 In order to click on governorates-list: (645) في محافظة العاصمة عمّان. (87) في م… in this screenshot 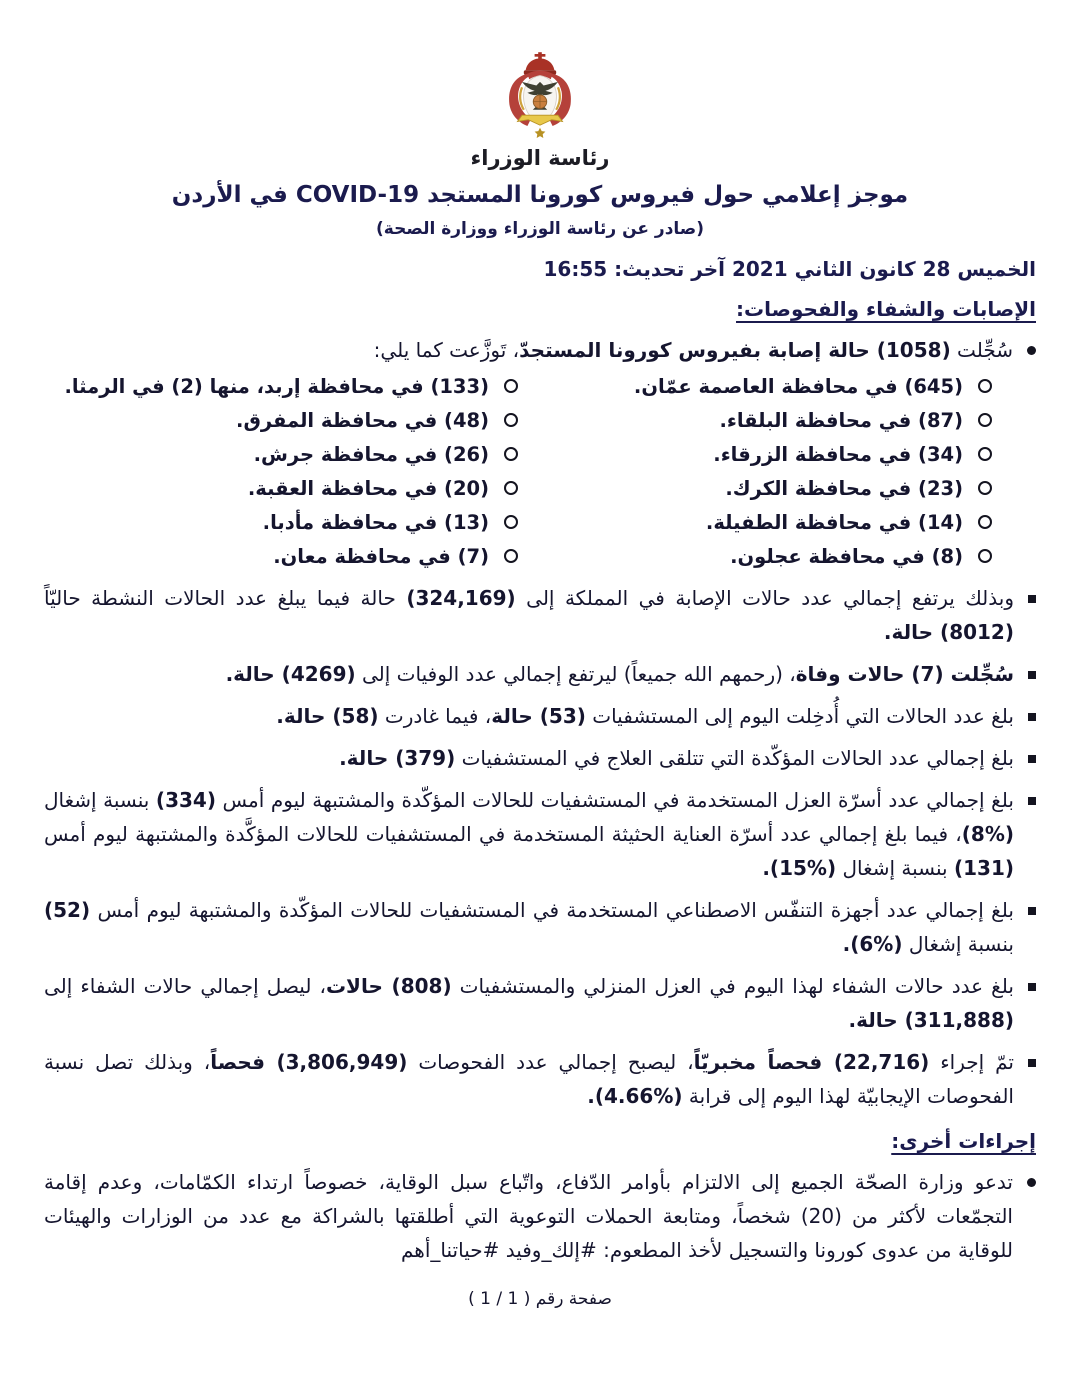, I will do `click(540, 471)`.